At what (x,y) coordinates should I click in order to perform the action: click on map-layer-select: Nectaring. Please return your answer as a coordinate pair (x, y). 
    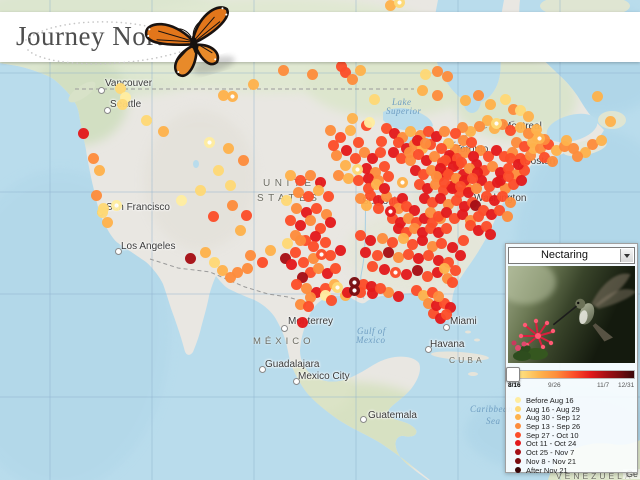
    Looking at the image, I should click on (571, 255).